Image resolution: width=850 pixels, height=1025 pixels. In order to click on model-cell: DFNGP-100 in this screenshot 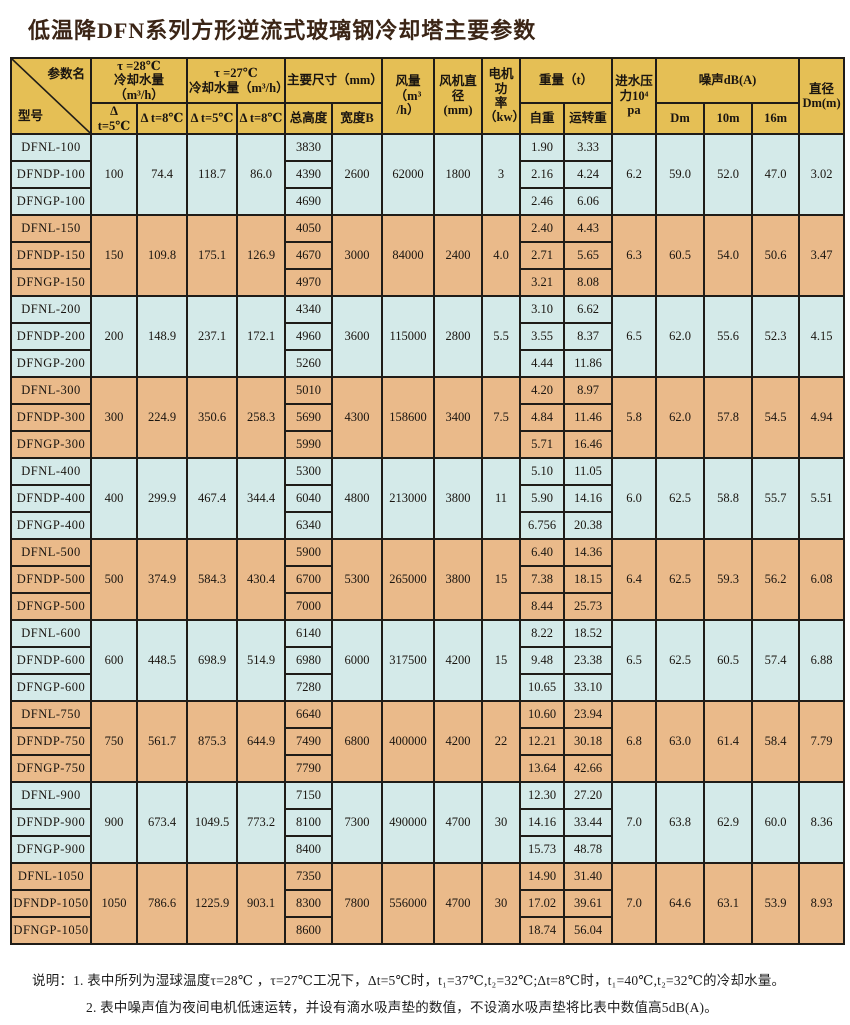, I will do `click(51, 201)`.